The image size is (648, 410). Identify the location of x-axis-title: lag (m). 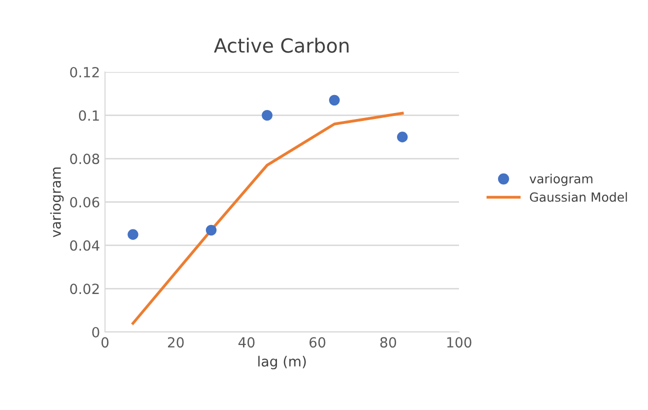
(282, 363).